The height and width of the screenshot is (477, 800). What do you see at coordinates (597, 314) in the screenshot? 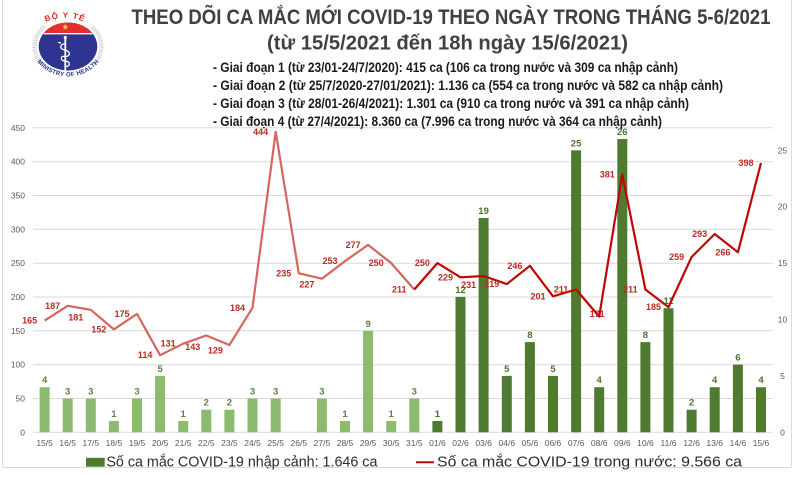
I see `svg-text: 171` at bounding box center [597, 314].